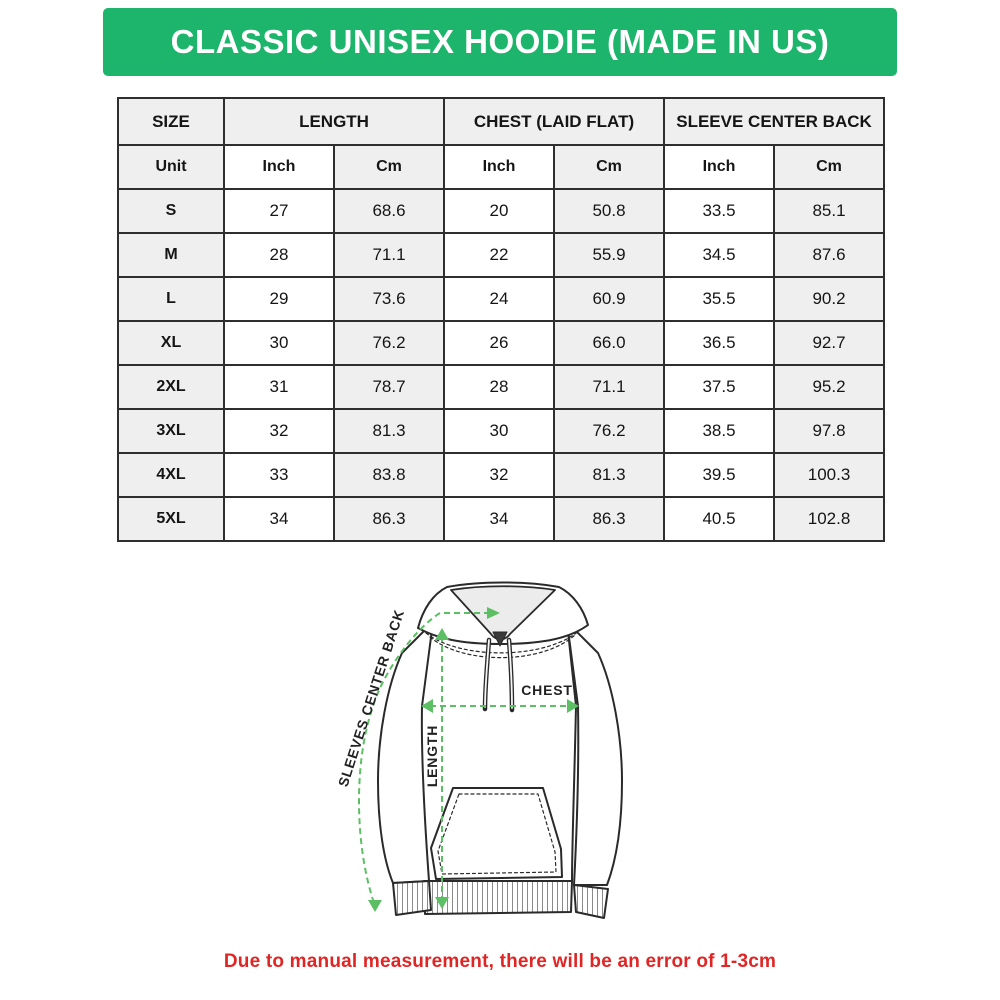  Describe the element at coordinates (405, 752) in the screenshot. I see `hoodie-left-sleeve` at that location.